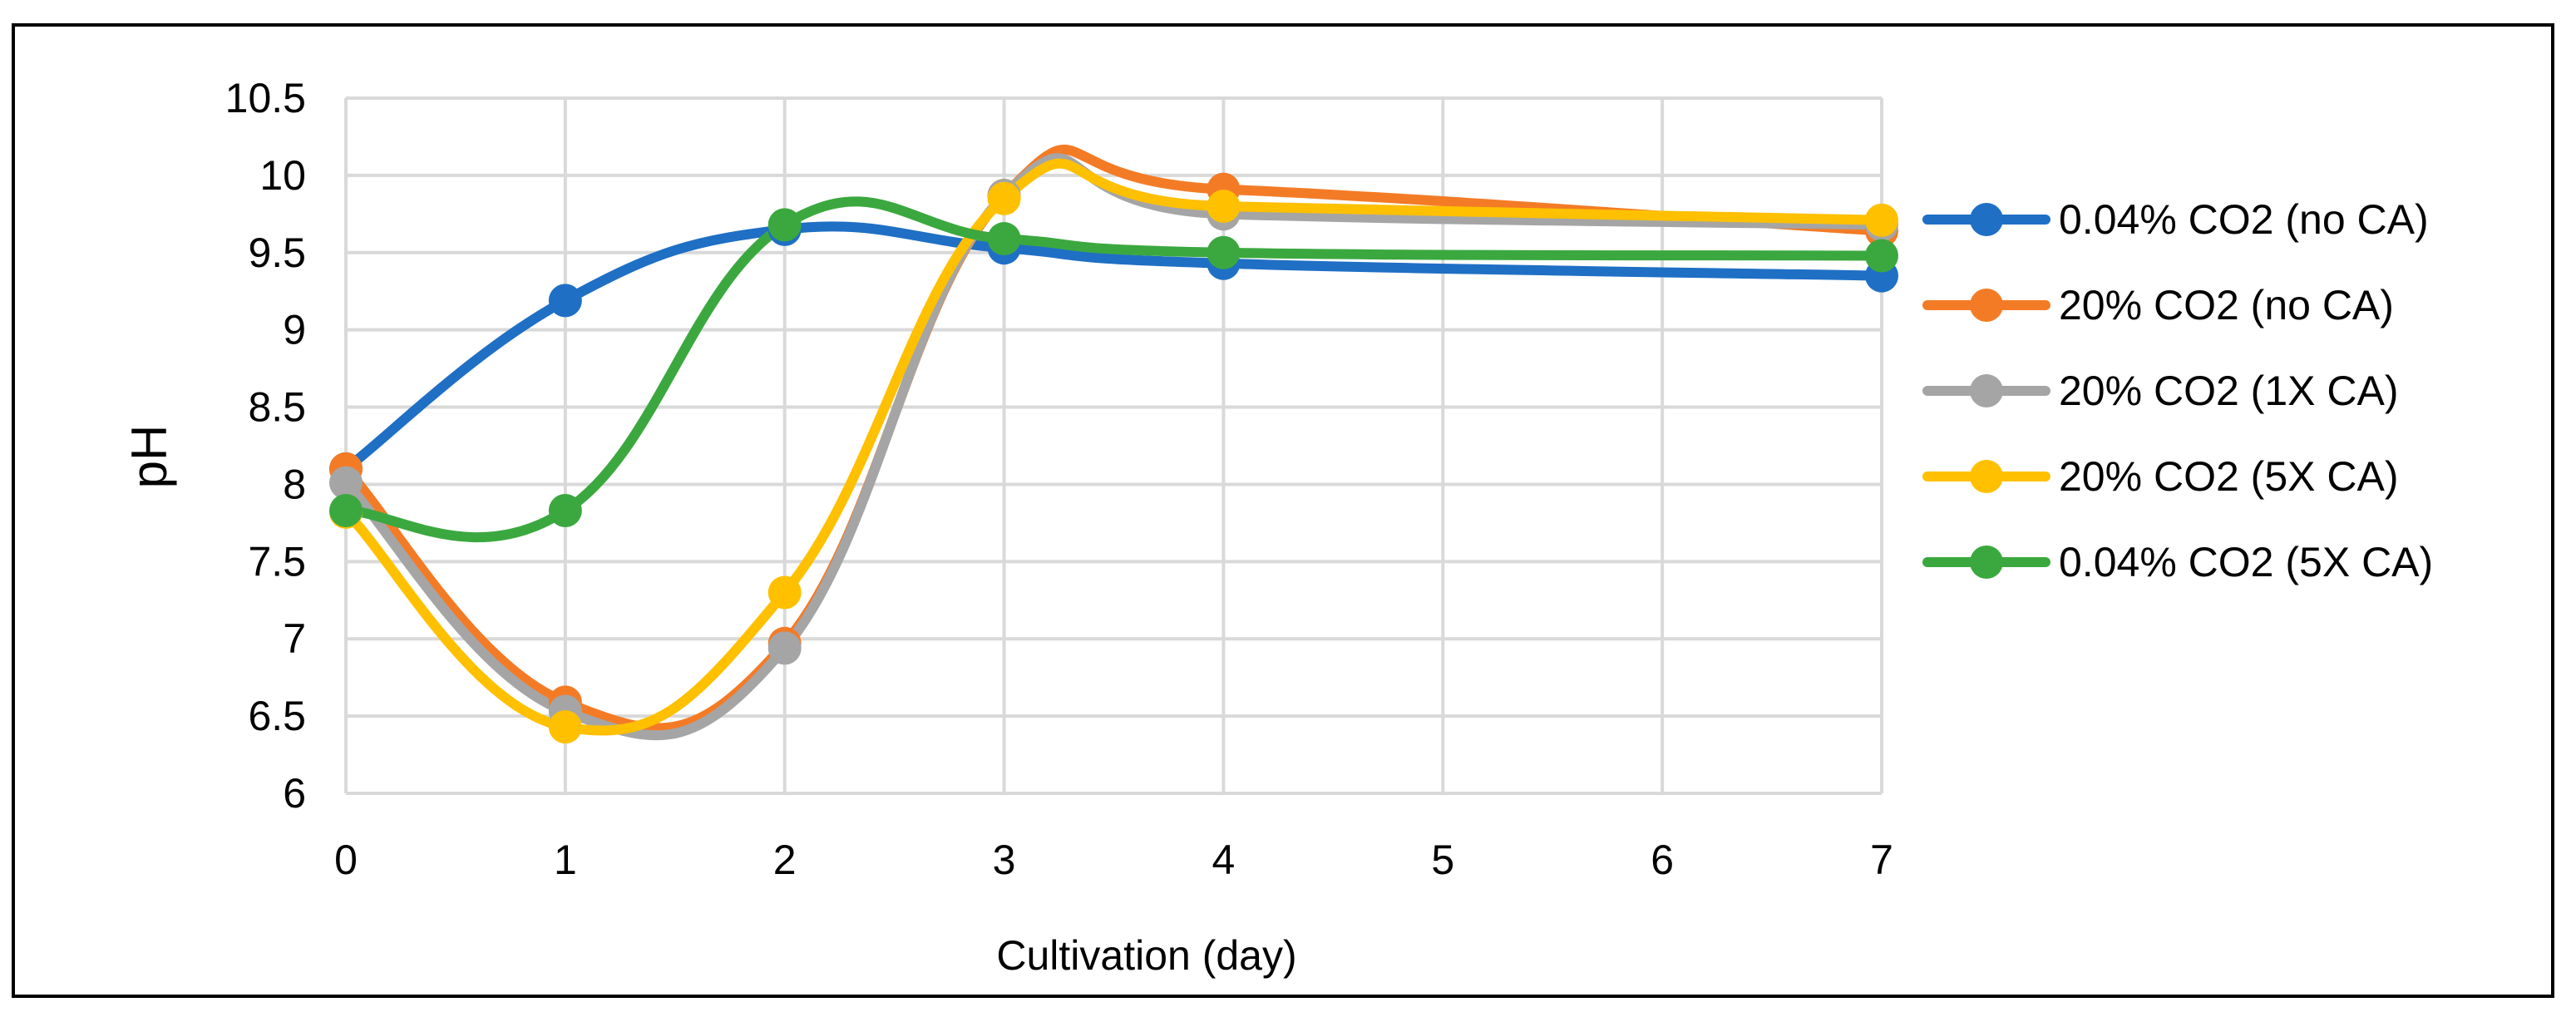  What do you see at coordinates (1004, 860) in the screenshot?
I see `x-tick-label: 3` at bounding box center [1004, 860].